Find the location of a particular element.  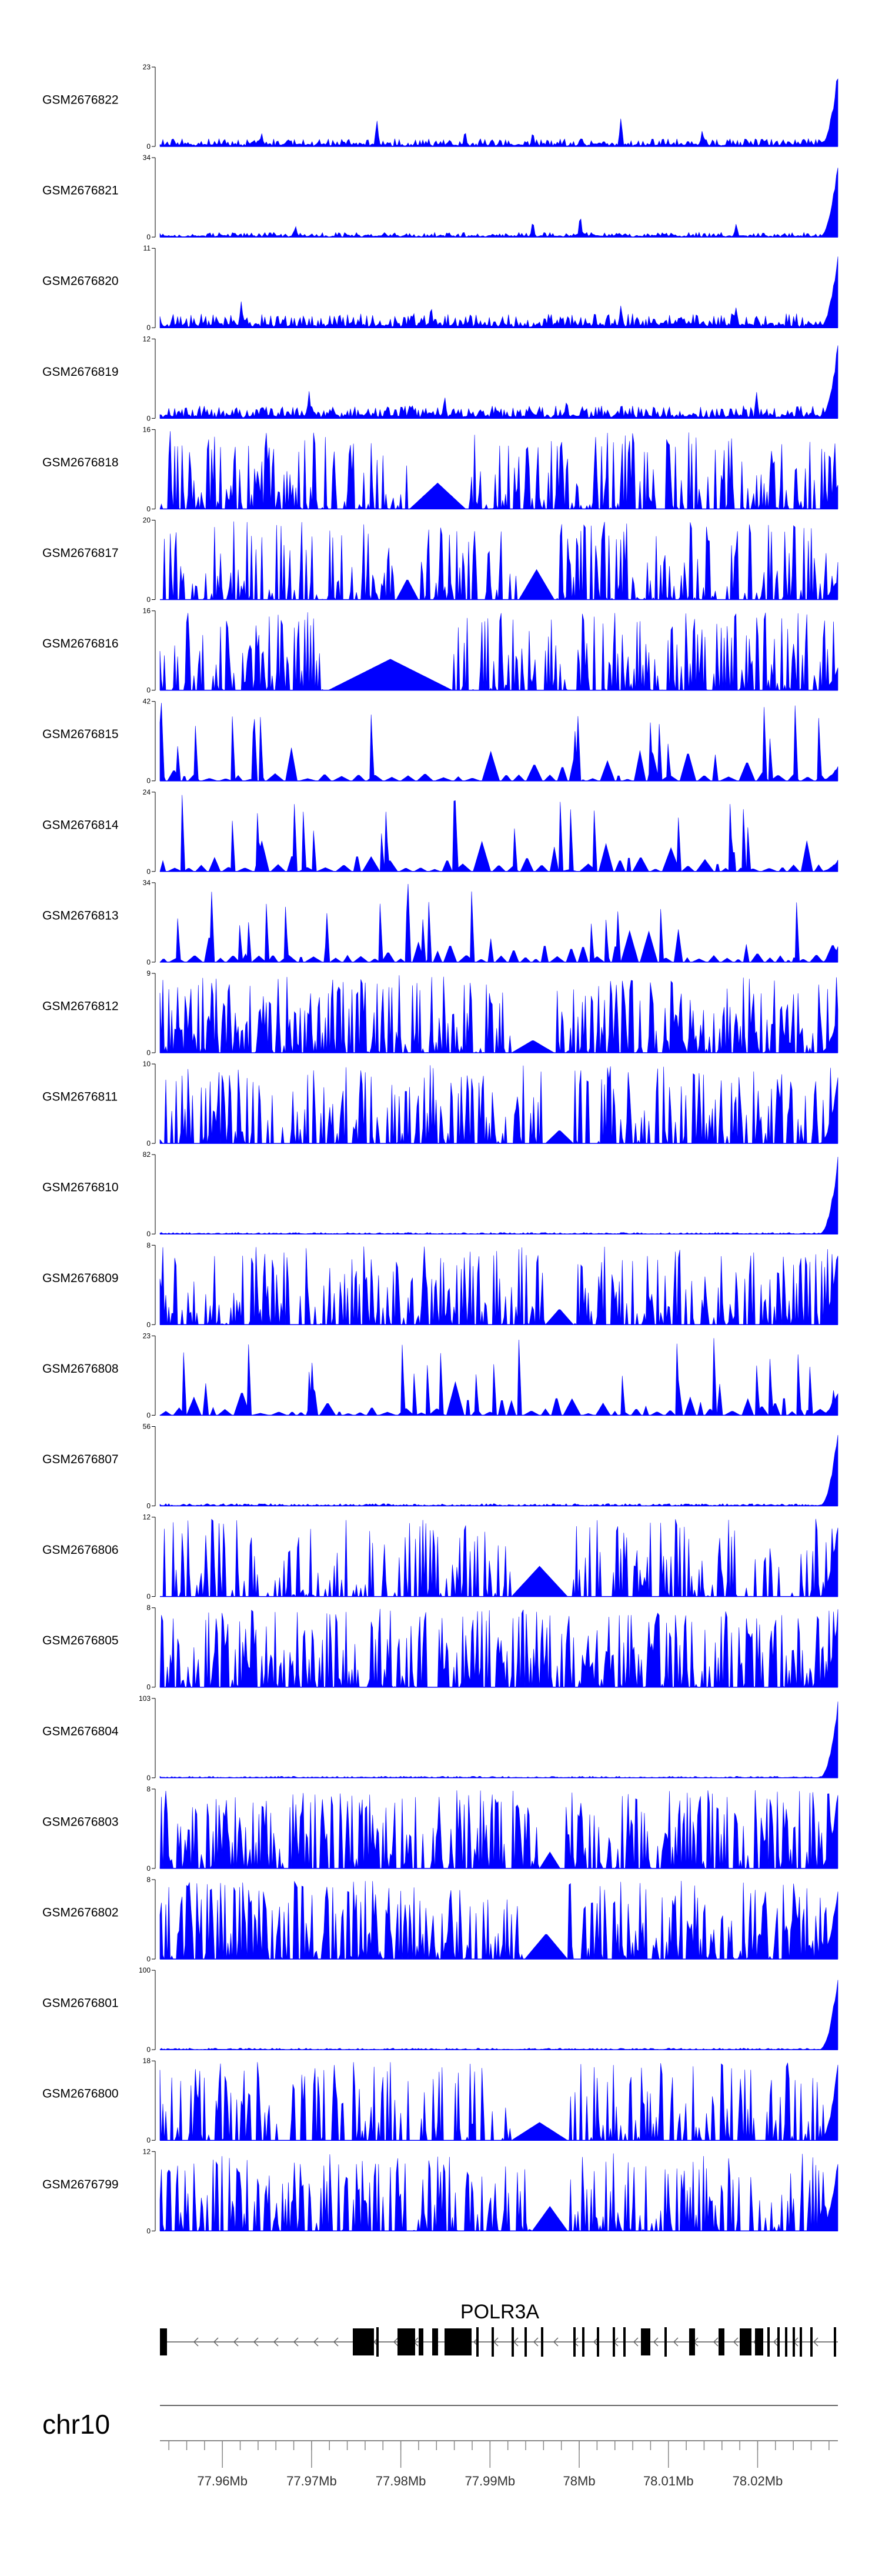

axis-tick-label: 78.01Mb is located at coordinates (668, 2481).